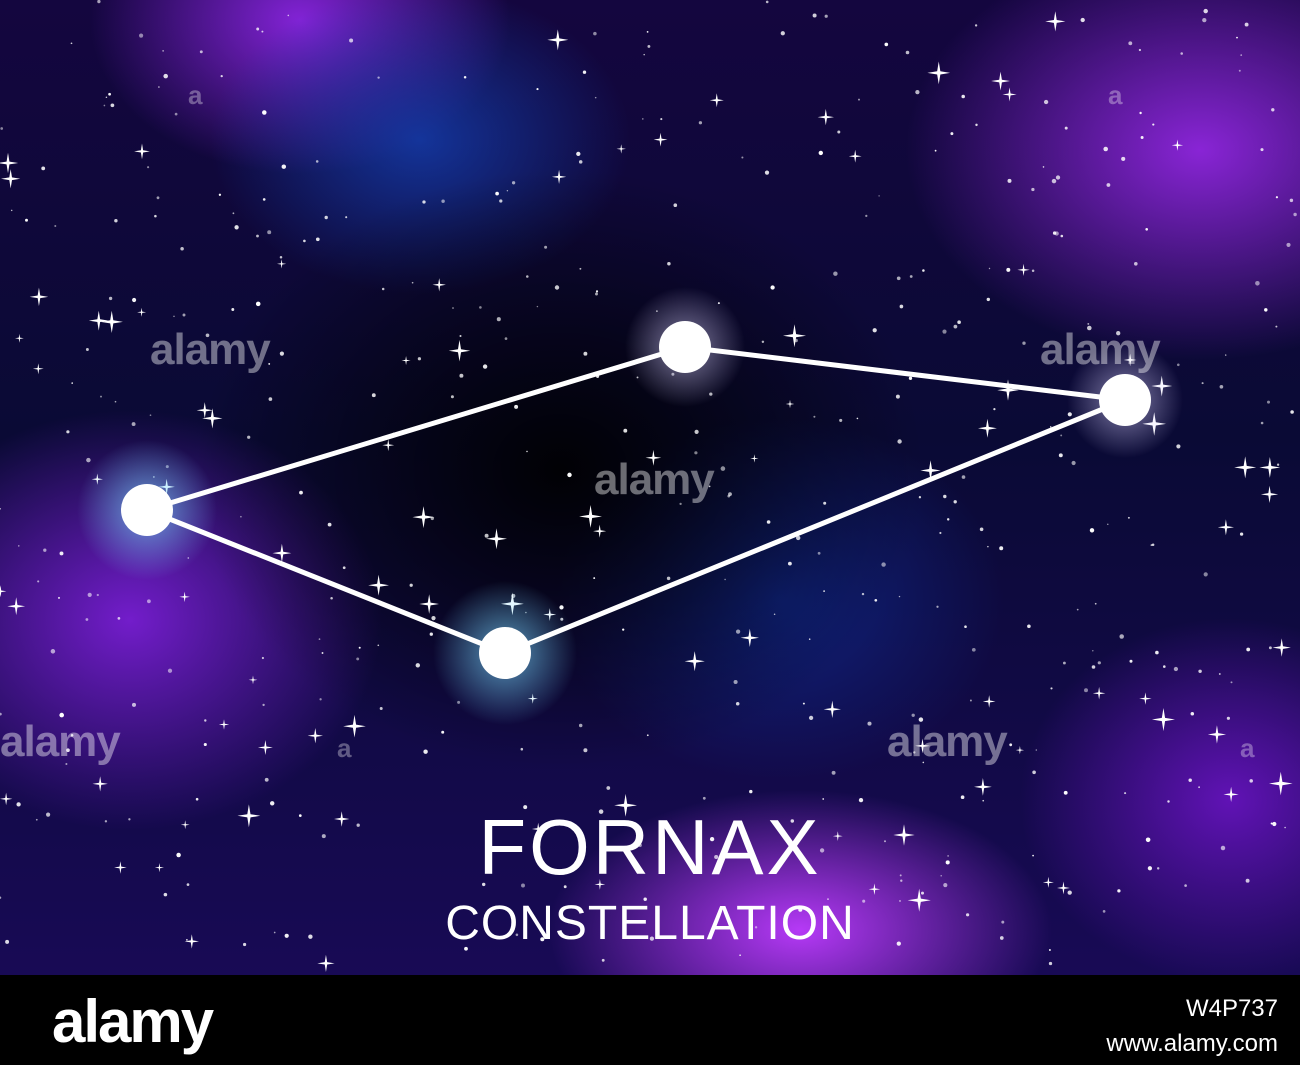  What do you see at coordinates (1192, 1043) in the screenshot?
I see `image-site: www.alamy.com` at bounding box center [1192, 1043].